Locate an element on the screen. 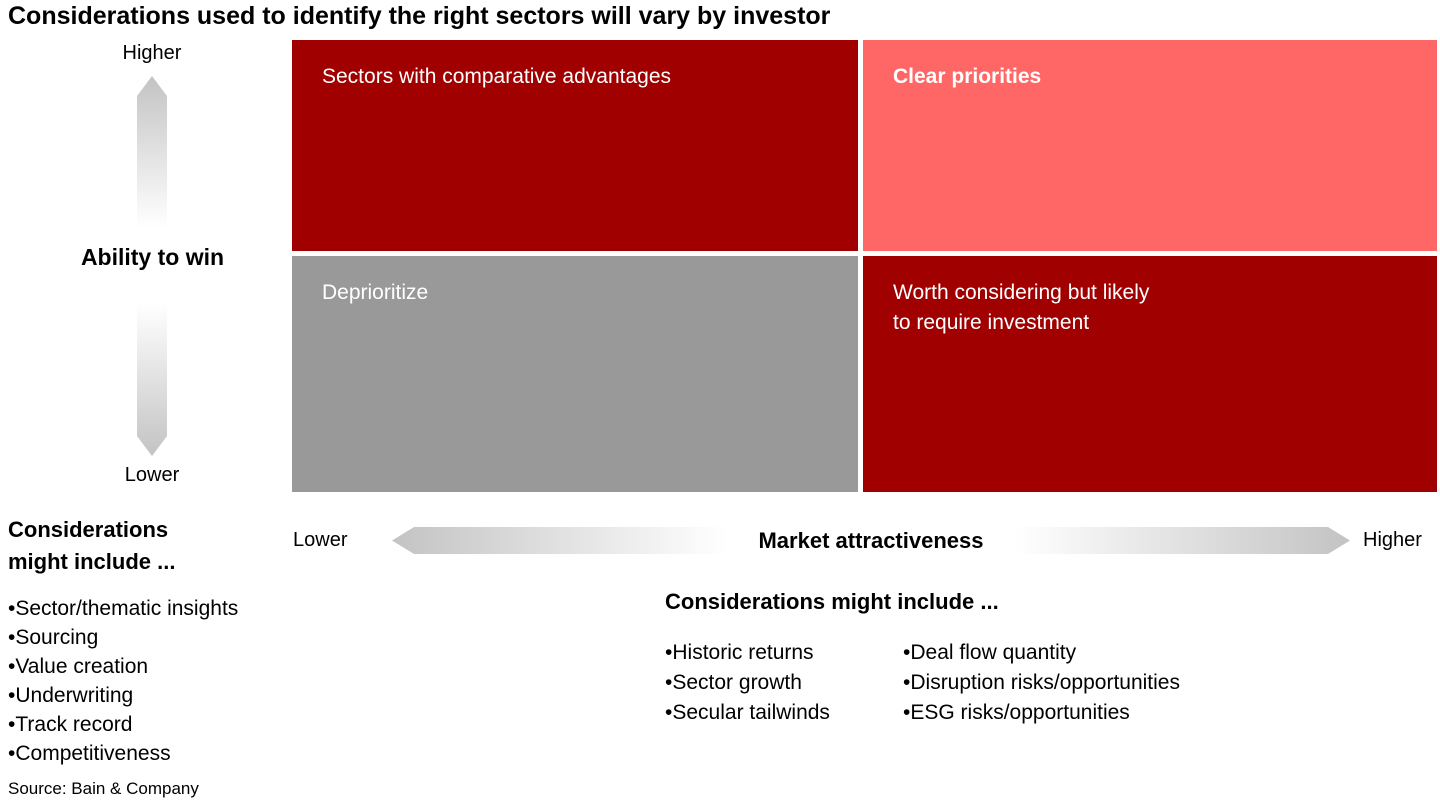 Image resolution: width=1440 pixels, height=810 pixels. list-item: Historic returns is located at coordinates (784, 653).